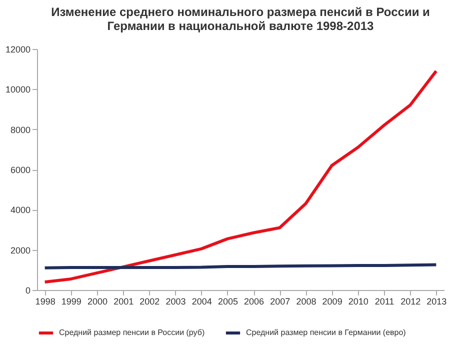 The width and height of the screenshot is (460, 345). What do you see at coordinates (384, 301) in the screenshot?
I see `x-tick-label: 2011` at bounding box center [384, 301].